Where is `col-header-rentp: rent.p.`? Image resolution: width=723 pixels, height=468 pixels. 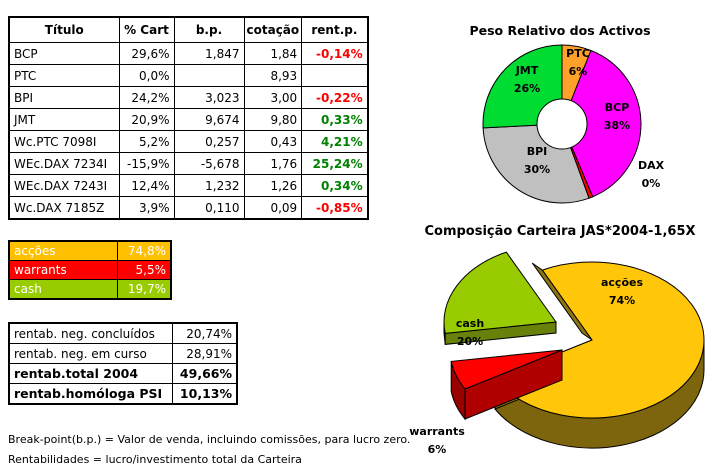 col-header-rentp: rent.p. is located at coordinates (335, 29).